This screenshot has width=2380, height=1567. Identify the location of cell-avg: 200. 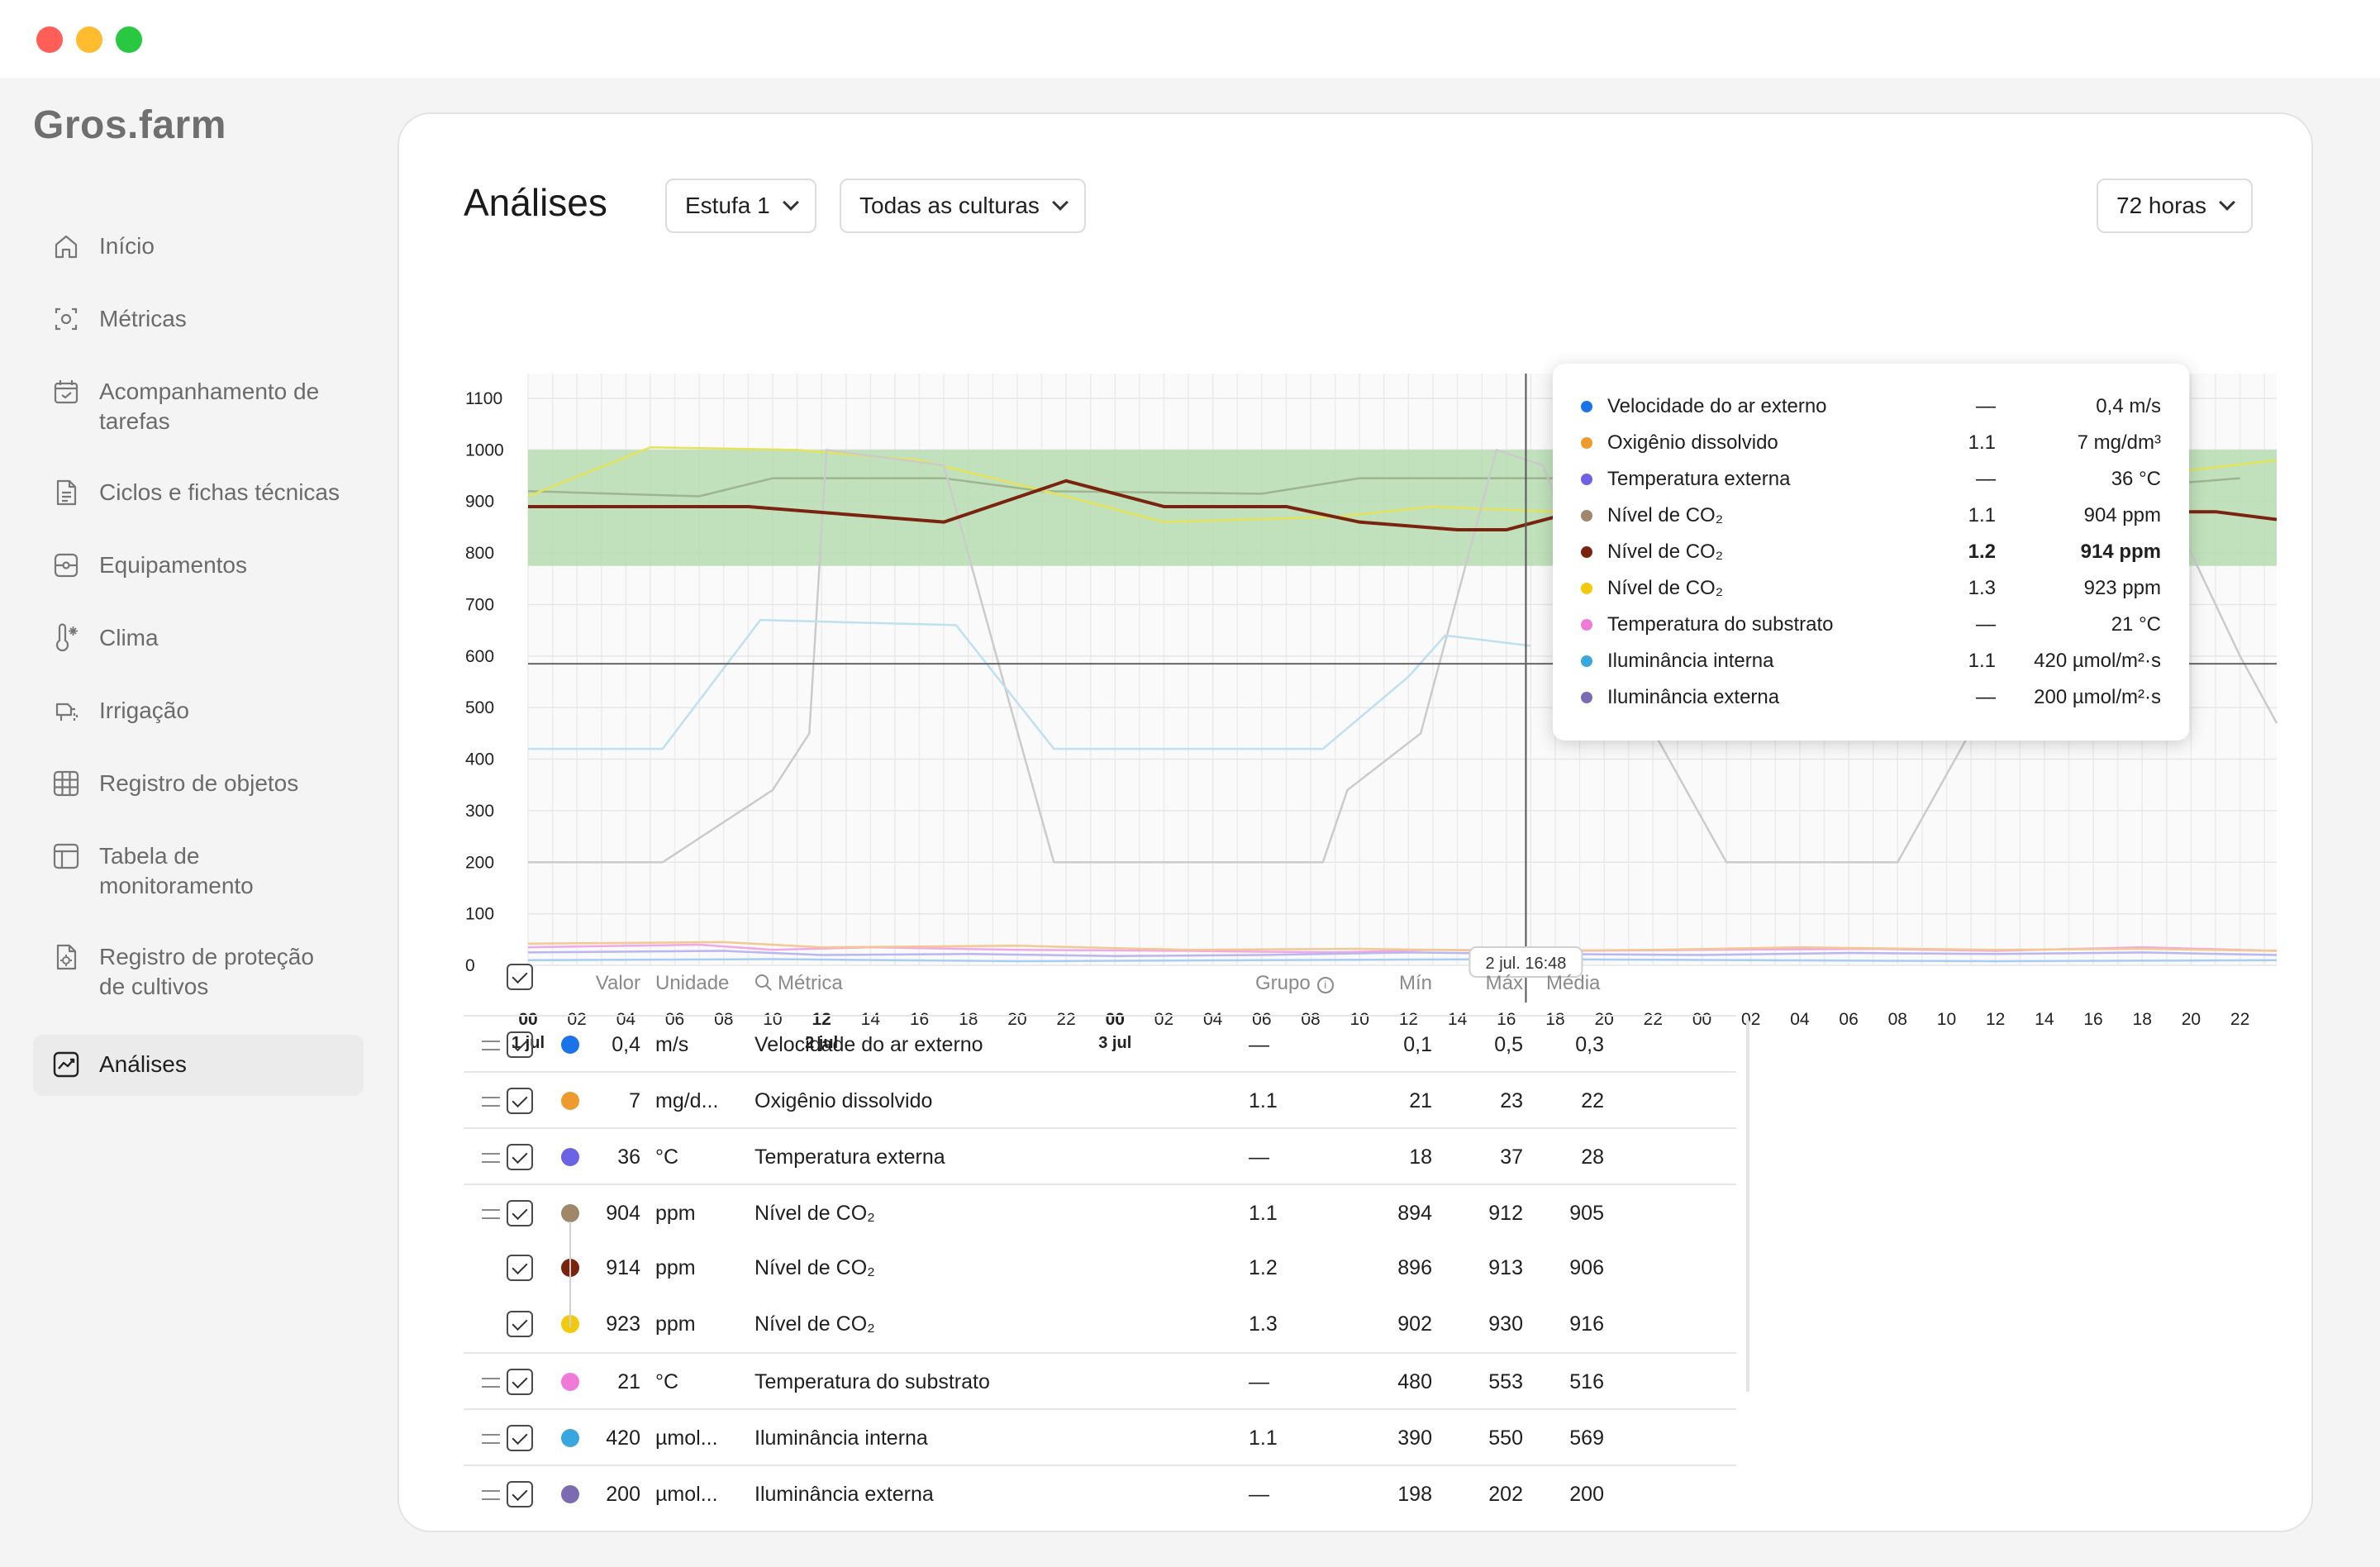
(1586, 1494).